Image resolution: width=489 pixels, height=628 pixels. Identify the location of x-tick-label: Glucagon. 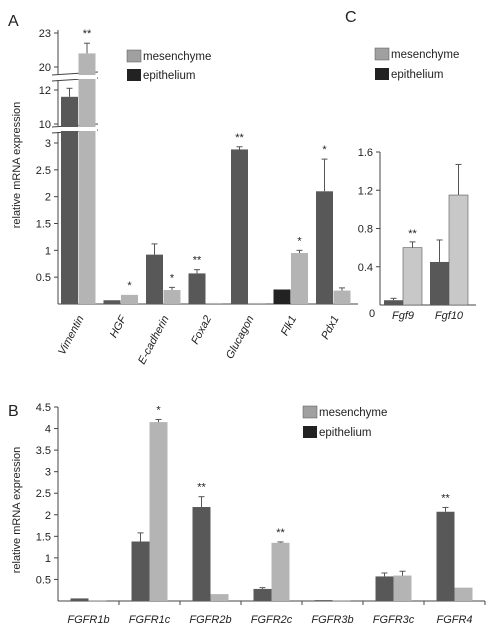
(240, 337).